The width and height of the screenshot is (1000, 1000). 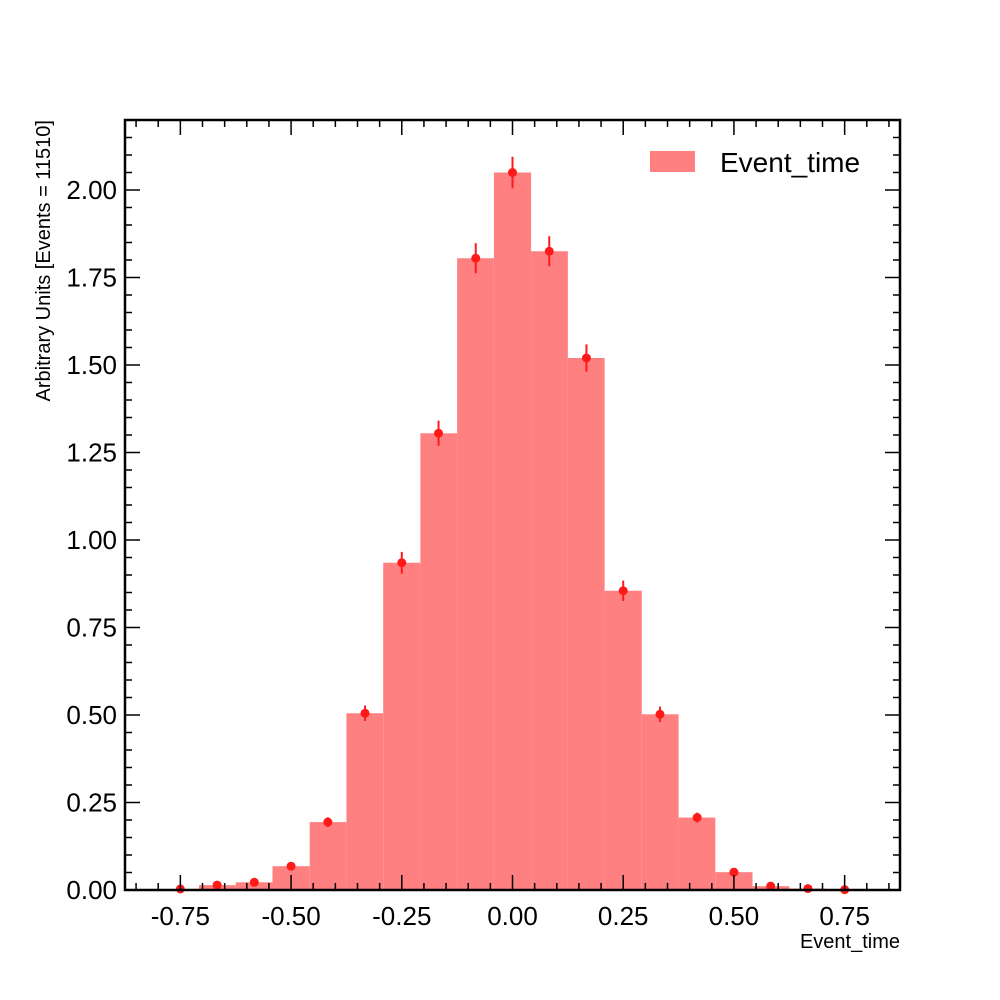 I want to click on x-tick-label: 0.00, so click(x=512, y=916).